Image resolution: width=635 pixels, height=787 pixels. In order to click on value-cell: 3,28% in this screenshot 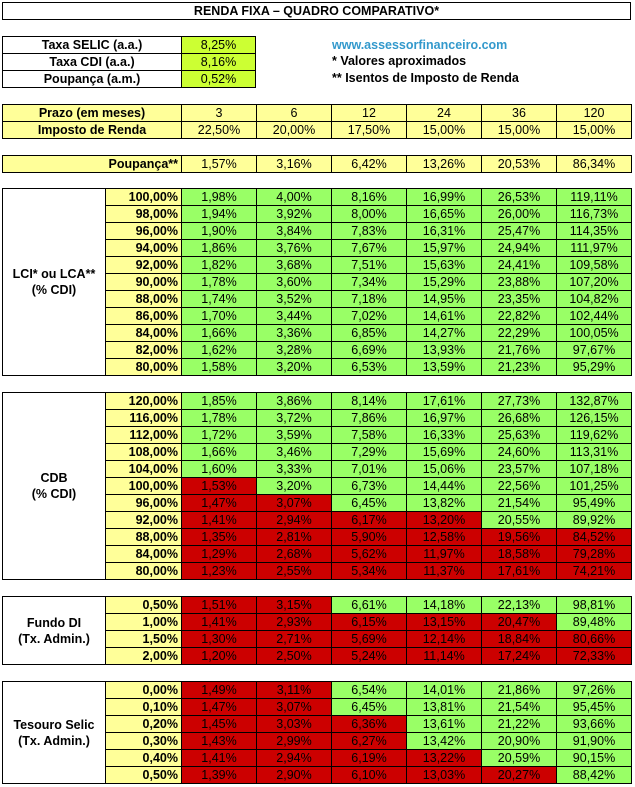, I will do `click(294, 350)`.